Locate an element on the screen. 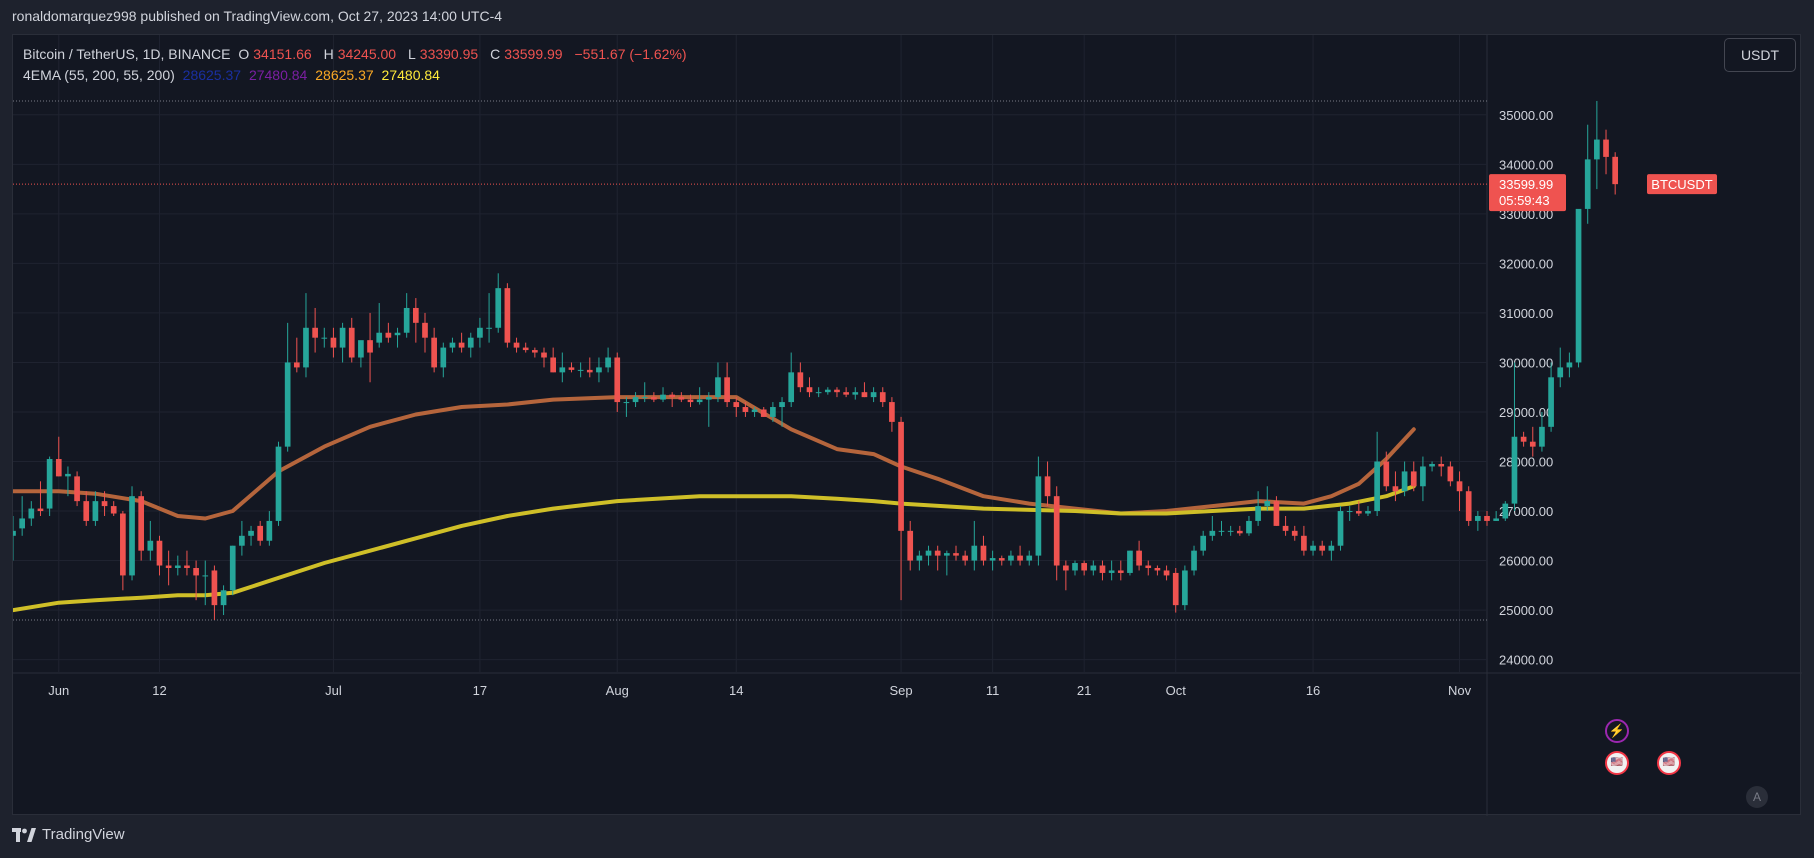 This screenshot has height=858, width=1814. indicator-title: 4EMA (55, 200, 55, 200) is located at coordinates (99, 75).